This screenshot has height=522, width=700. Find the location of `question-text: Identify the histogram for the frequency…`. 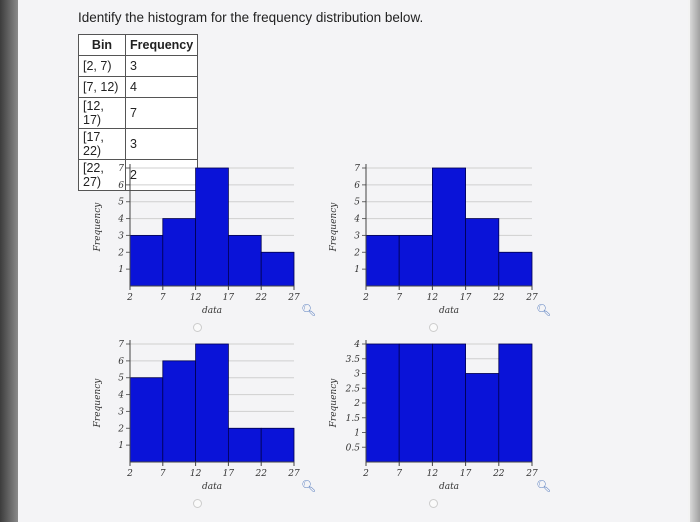

question-text: Identify the histogram for the frequency… is located at coordinates (251, 17).